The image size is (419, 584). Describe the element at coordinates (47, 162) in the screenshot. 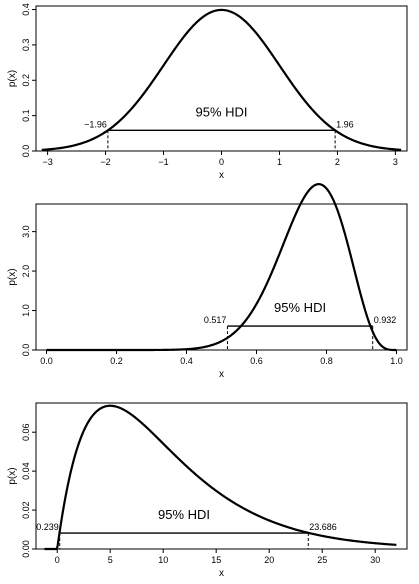

I see `x-tick-label: −3` at that location.